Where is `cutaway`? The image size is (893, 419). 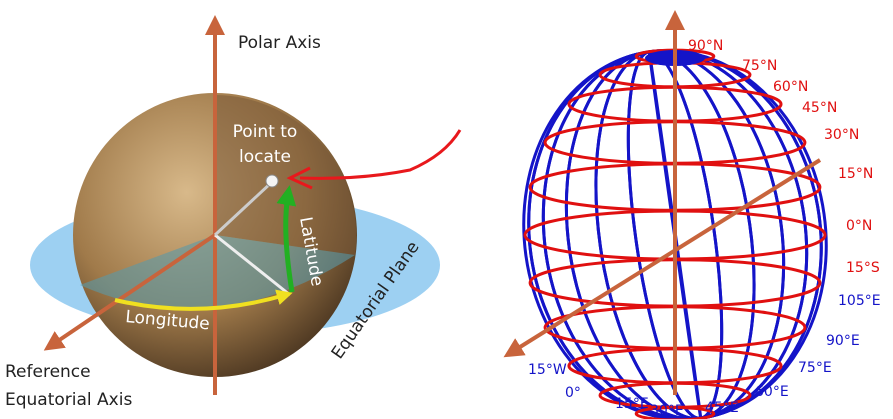
cutaway is located at coordinates (286, 175).